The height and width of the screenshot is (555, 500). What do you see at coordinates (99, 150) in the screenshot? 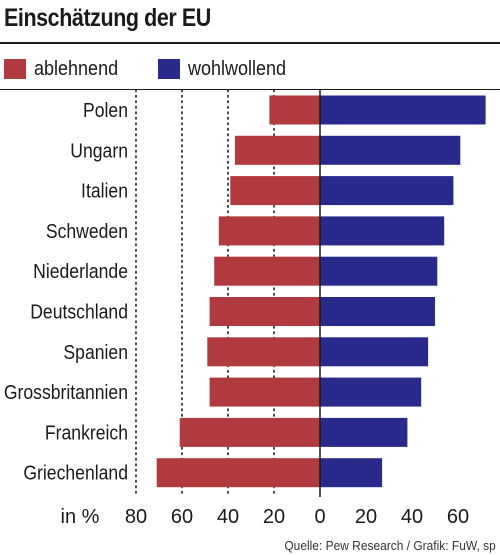
I see `category-label-ungarn: Ungarn` at bounding box center [99, 150].